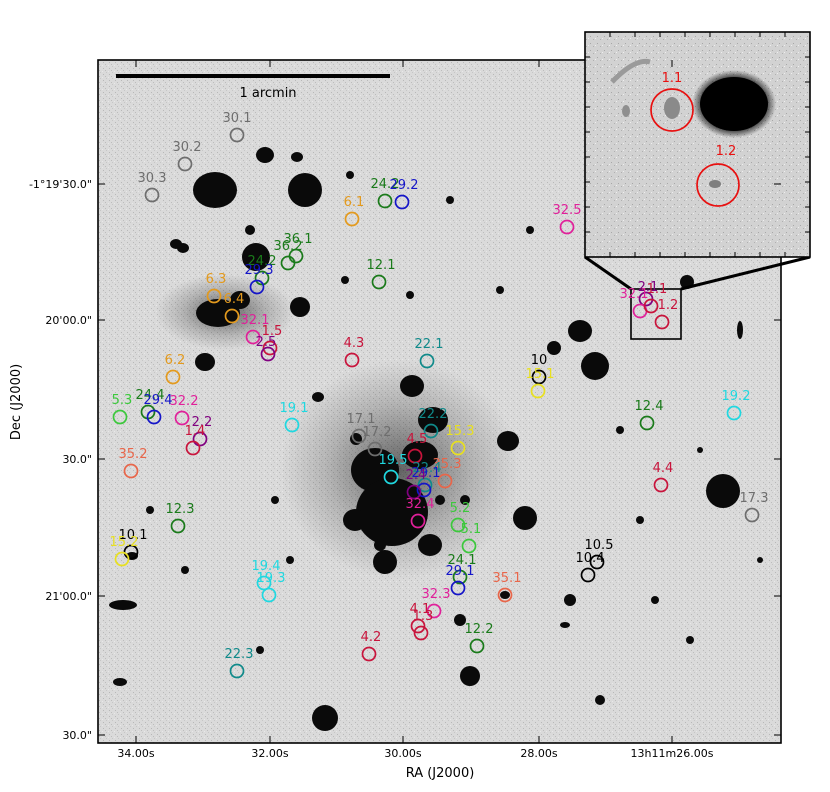 The image size is (830, 792). Describe the element at coordinates (447, 473) in the screenshot. I see `source-marker: 35.3` at that location.